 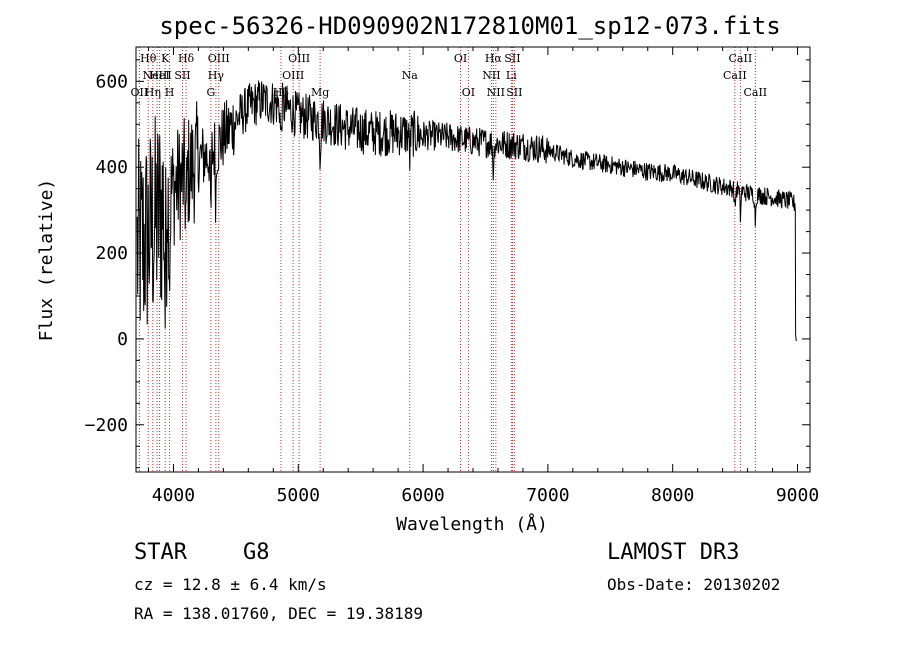 I want to click on spectral-line-label: HeI, so click(x=159, y=75).